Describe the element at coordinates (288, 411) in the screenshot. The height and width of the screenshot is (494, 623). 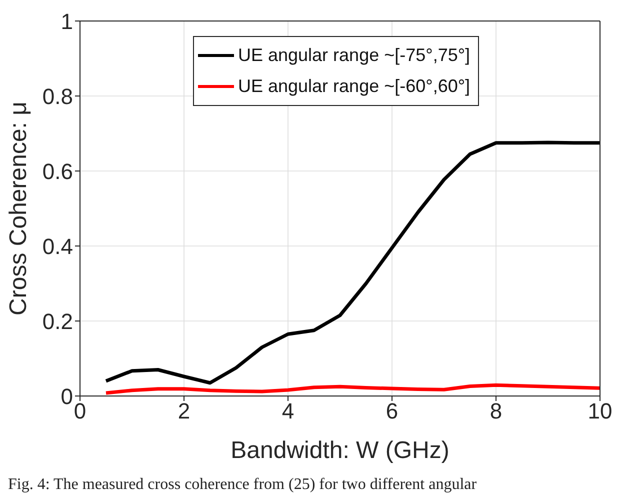
I see `x-tick-label: 4` at that location.